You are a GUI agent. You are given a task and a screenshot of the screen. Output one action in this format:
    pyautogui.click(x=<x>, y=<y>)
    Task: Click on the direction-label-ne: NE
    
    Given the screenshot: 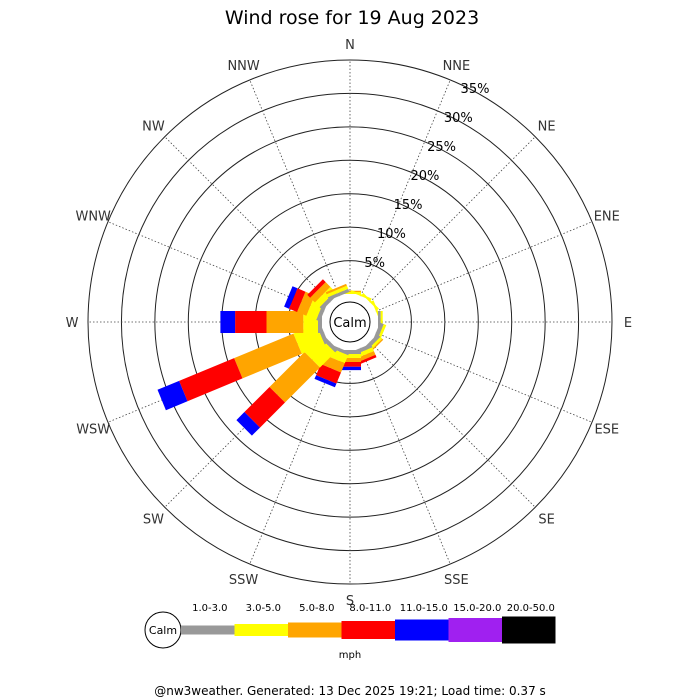 What is the action you would take?
    pyautogui.click(x=547, y=126)
    